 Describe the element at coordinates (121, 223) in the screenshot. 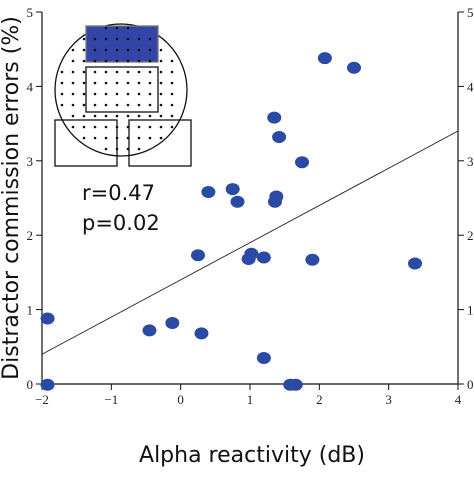

I see `stat-p: p=0.02` at that location.